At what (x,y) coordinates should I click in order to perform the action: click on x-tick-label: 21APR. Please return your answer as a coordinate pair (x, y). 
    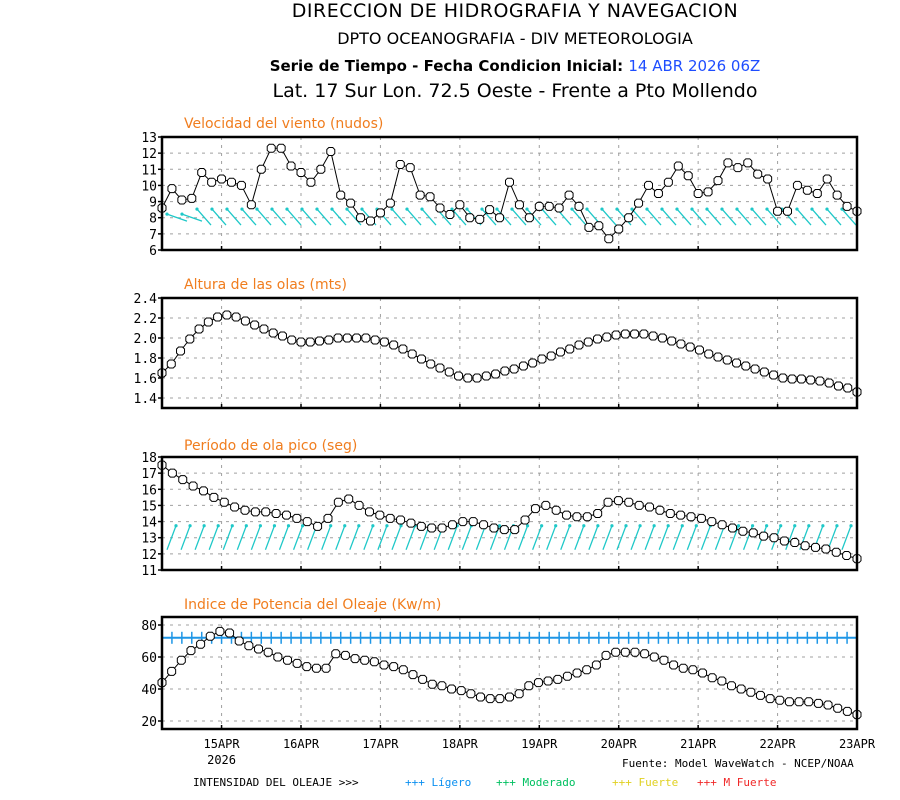
    Looking at the image, I should click on (698, 744).